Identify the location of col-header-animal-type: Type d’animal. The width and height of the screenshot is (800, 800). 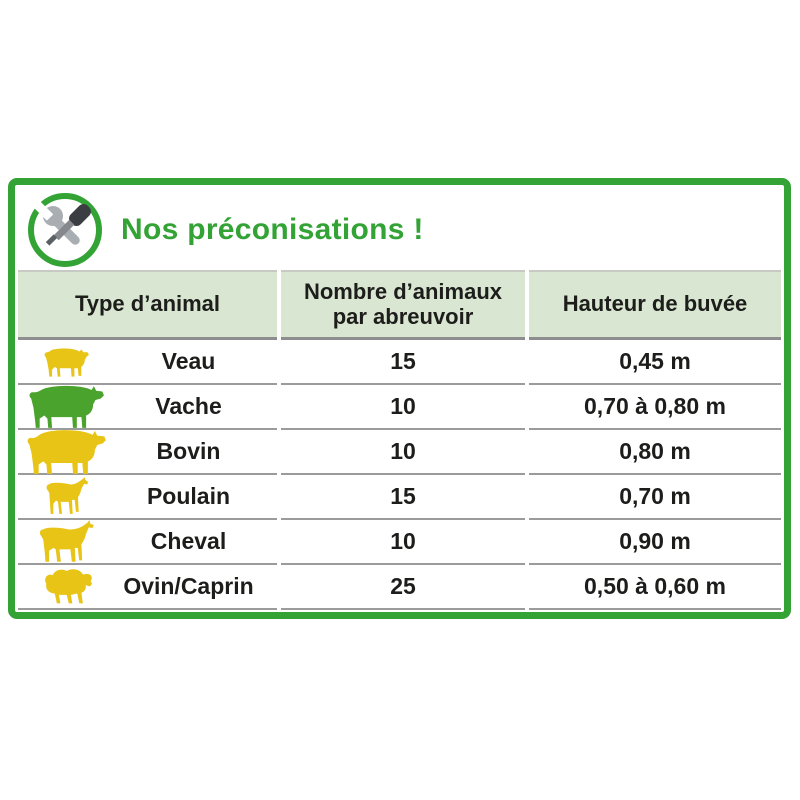
(147, 305).